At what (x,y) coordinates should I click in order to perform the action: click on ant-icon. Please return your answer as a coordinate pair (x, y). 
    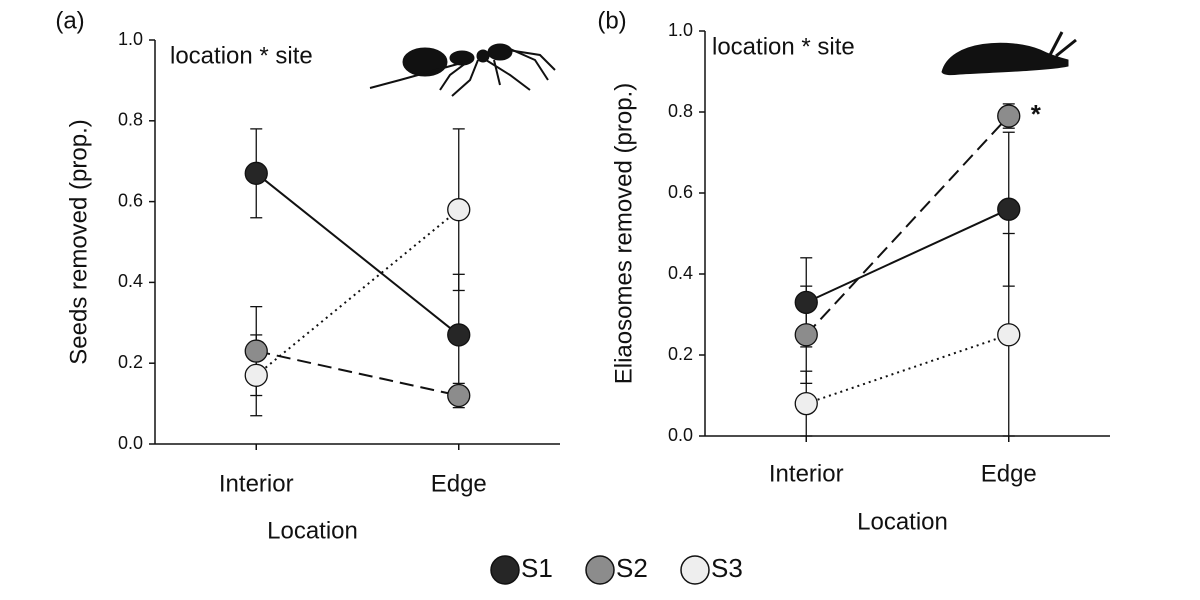
    Looking at the image, I should click on (462, 70).